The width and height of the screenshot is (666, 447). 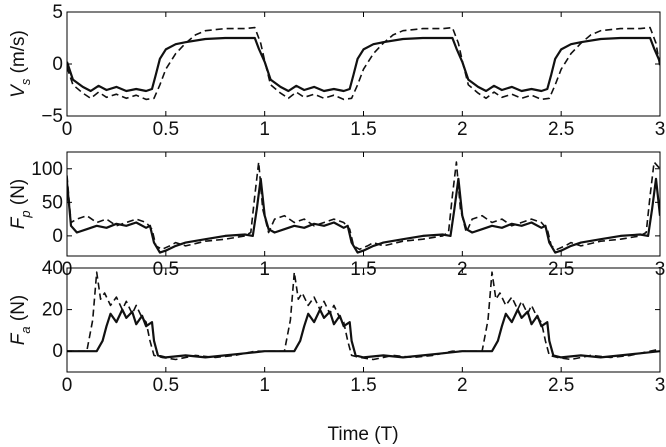 I want to click on ylabel-middle-main: F, so click(x=18, y=222).